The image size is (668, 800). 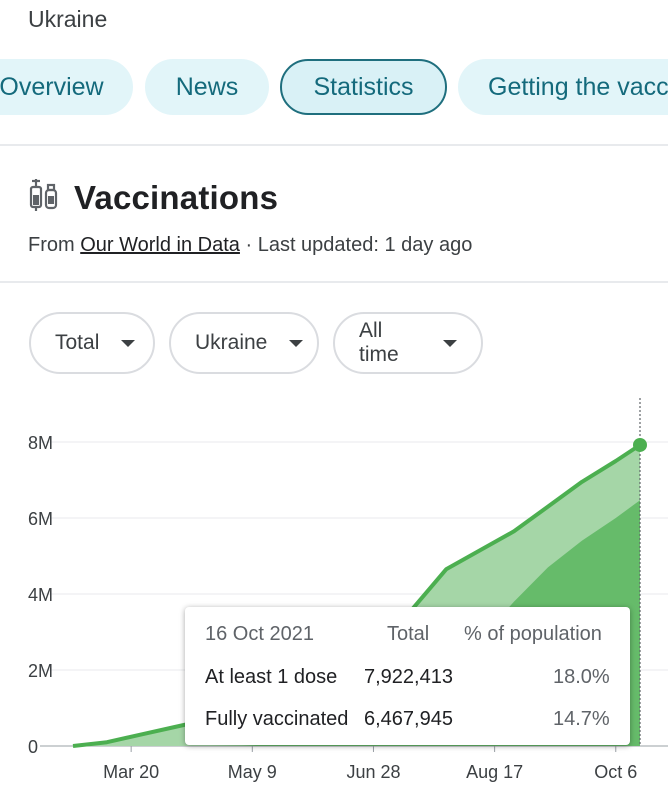 I want to click on hover-point, so click(x=640, y=444).